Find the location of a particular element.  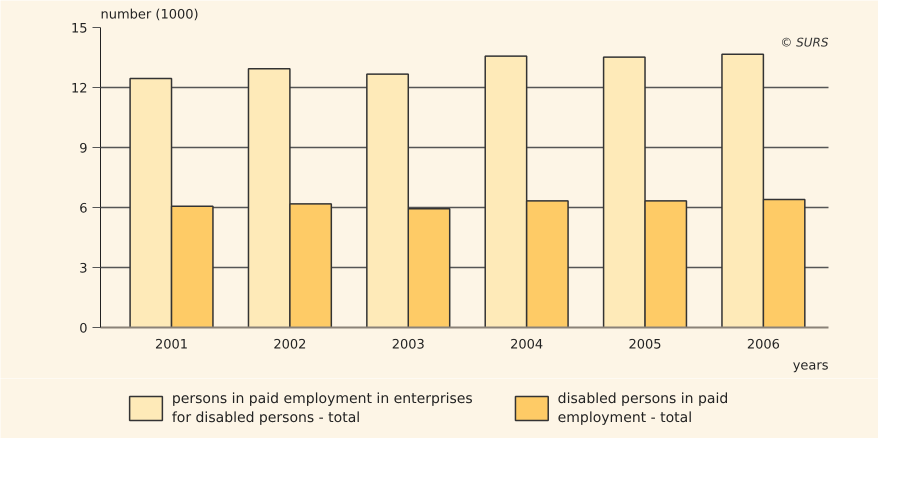

y-tick-label: 15 is located at coordinates (79, 29).